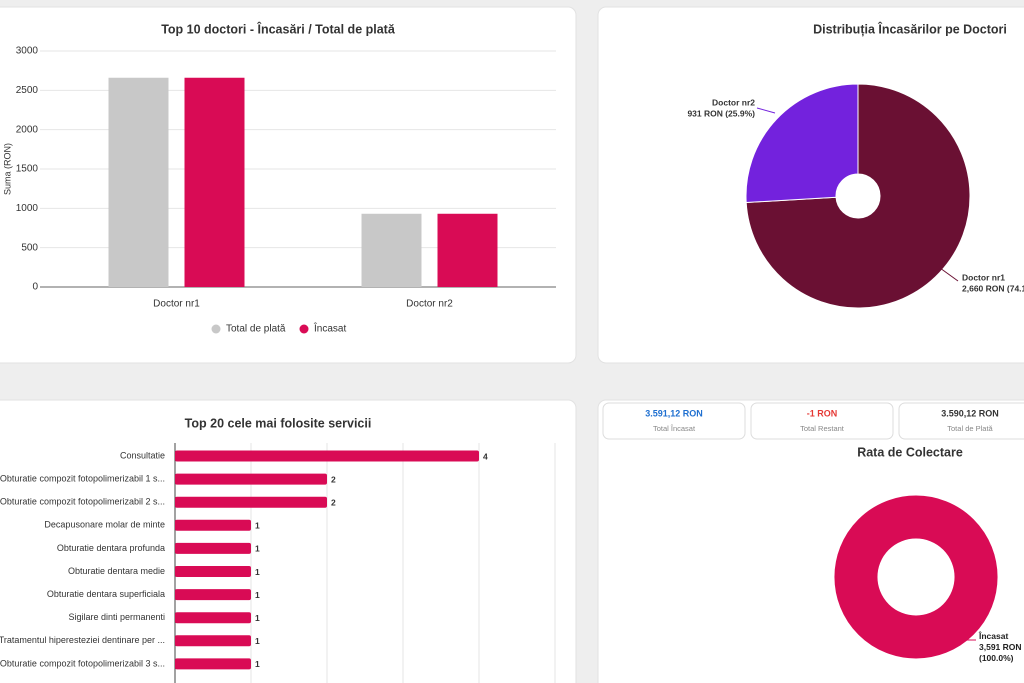 The height and width of the screenshot is (683, 1024). I want to click on value-label: 4, so click(485, 456).